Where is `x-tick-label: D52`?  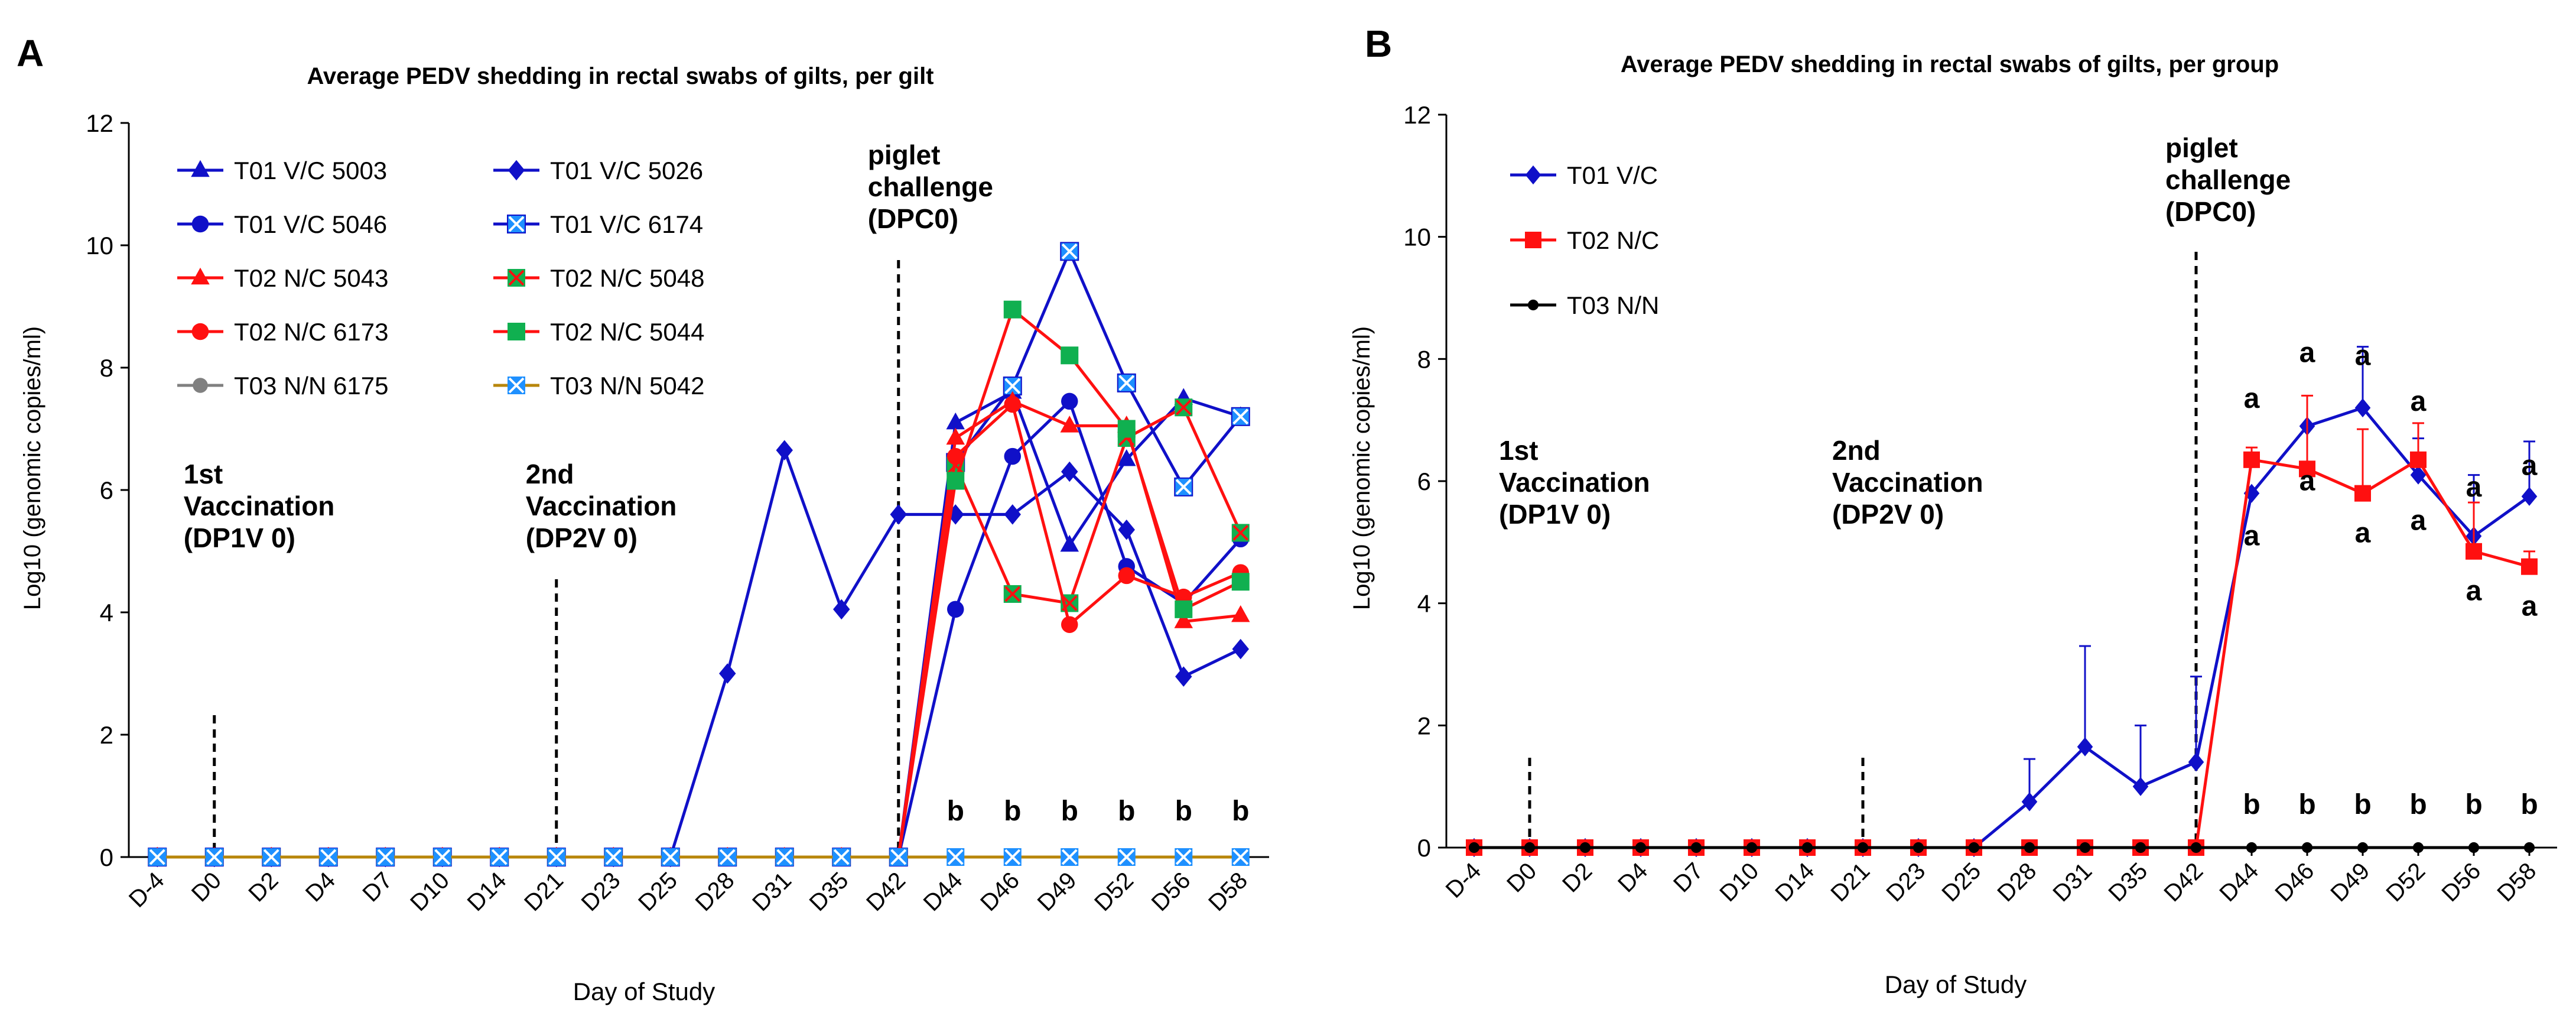 x-tick-label: D52 is located at coordinates (1114, 891).